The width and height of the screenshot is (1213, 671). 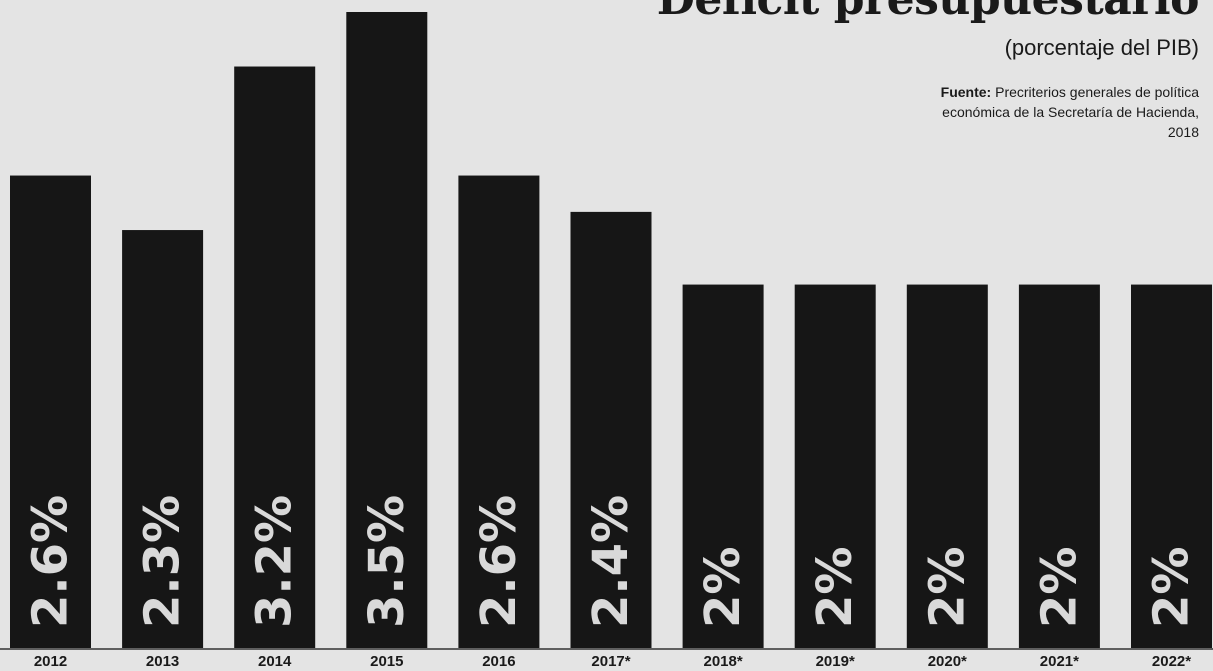 What do you see at coordinates (947, 661) in the screenshot?
I see `x-tick-label: 2020*` at bounding box center [947, 661].